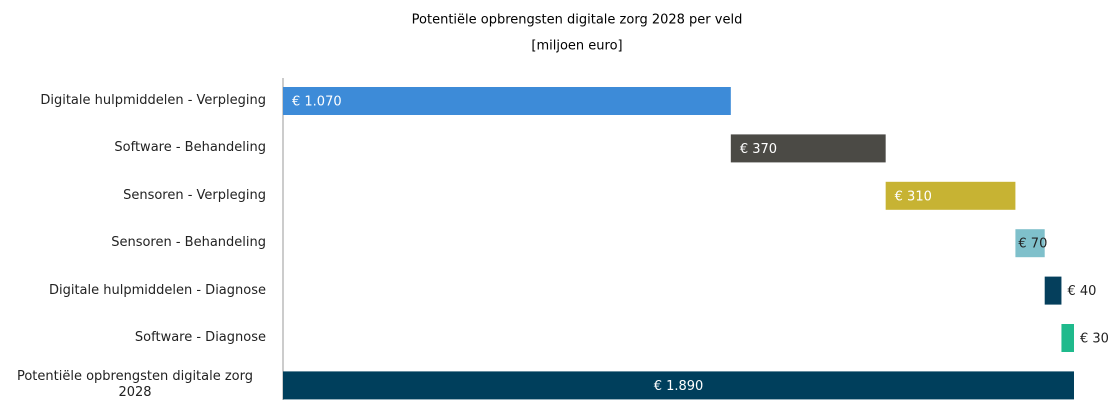 Image resolution: width=1118 pixels, height=400 pixels. What do you see at coordinates (194, 195) in the screenshot?
I see `category-label: Sensoren - Verpleging` at bounding box center [194, 195].